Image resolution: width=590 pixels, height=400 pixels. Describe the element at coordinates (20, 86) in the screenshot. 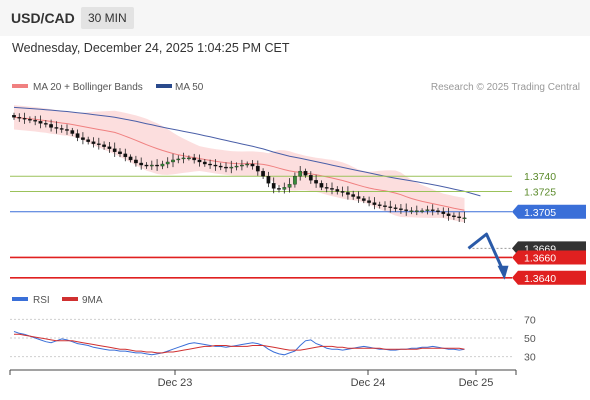

I see `legend-bollinger-swatch` at that location.